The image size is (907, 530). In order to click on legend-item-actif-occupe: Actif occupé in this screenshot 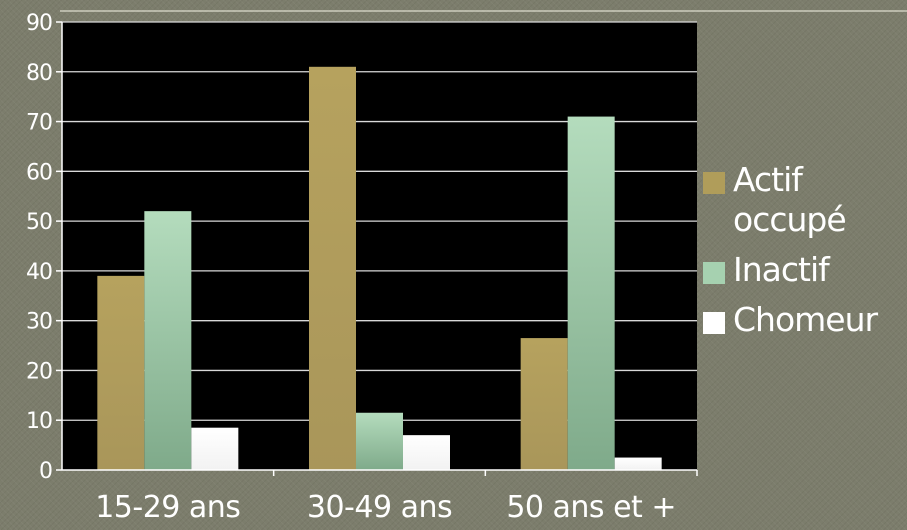, I will do `click(805, 200)`.